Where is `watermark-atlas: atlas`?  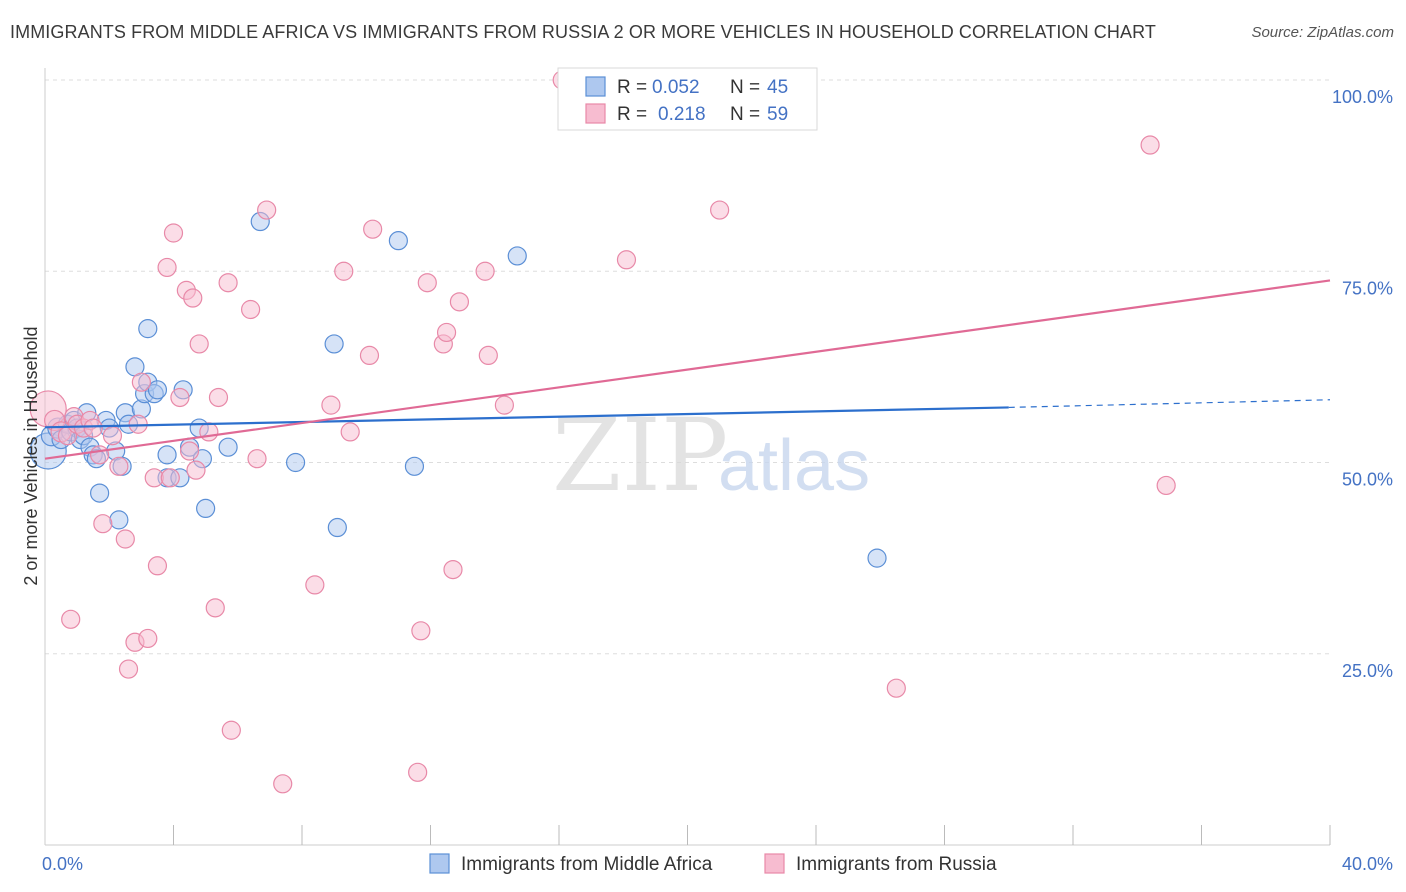 watermark-atlas: atlas is located at coordinates (794, 466).